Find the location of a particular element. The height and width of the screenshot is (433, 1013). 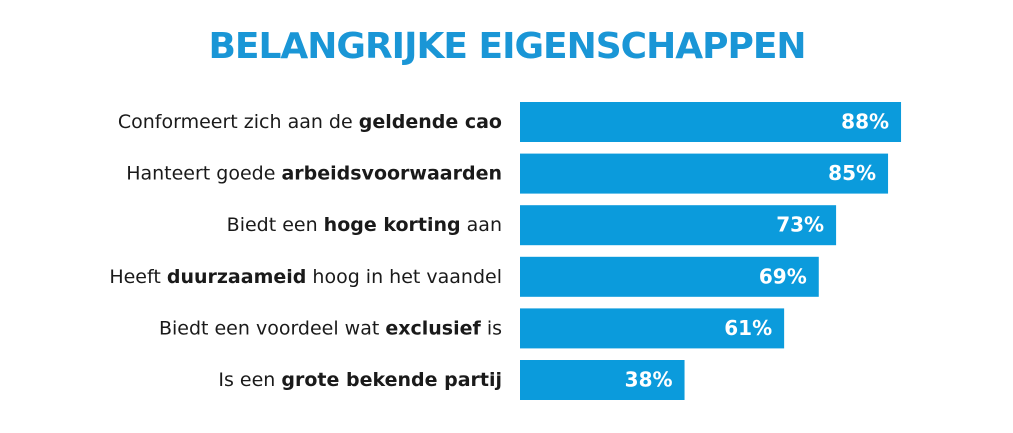

category-label-part: grote bekende partij is located at coordinates (391, 380).